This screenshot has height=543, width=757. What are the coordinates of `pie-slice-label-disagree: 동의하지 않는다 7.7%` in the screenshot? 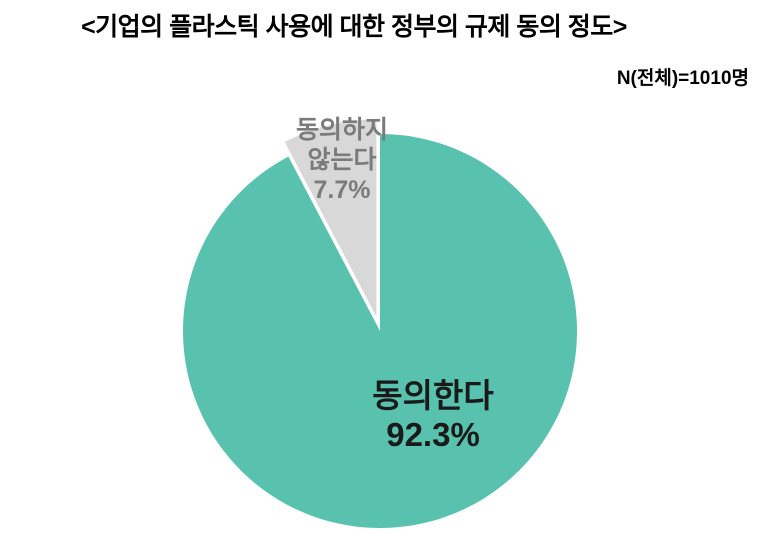 It's located at (342, 160).